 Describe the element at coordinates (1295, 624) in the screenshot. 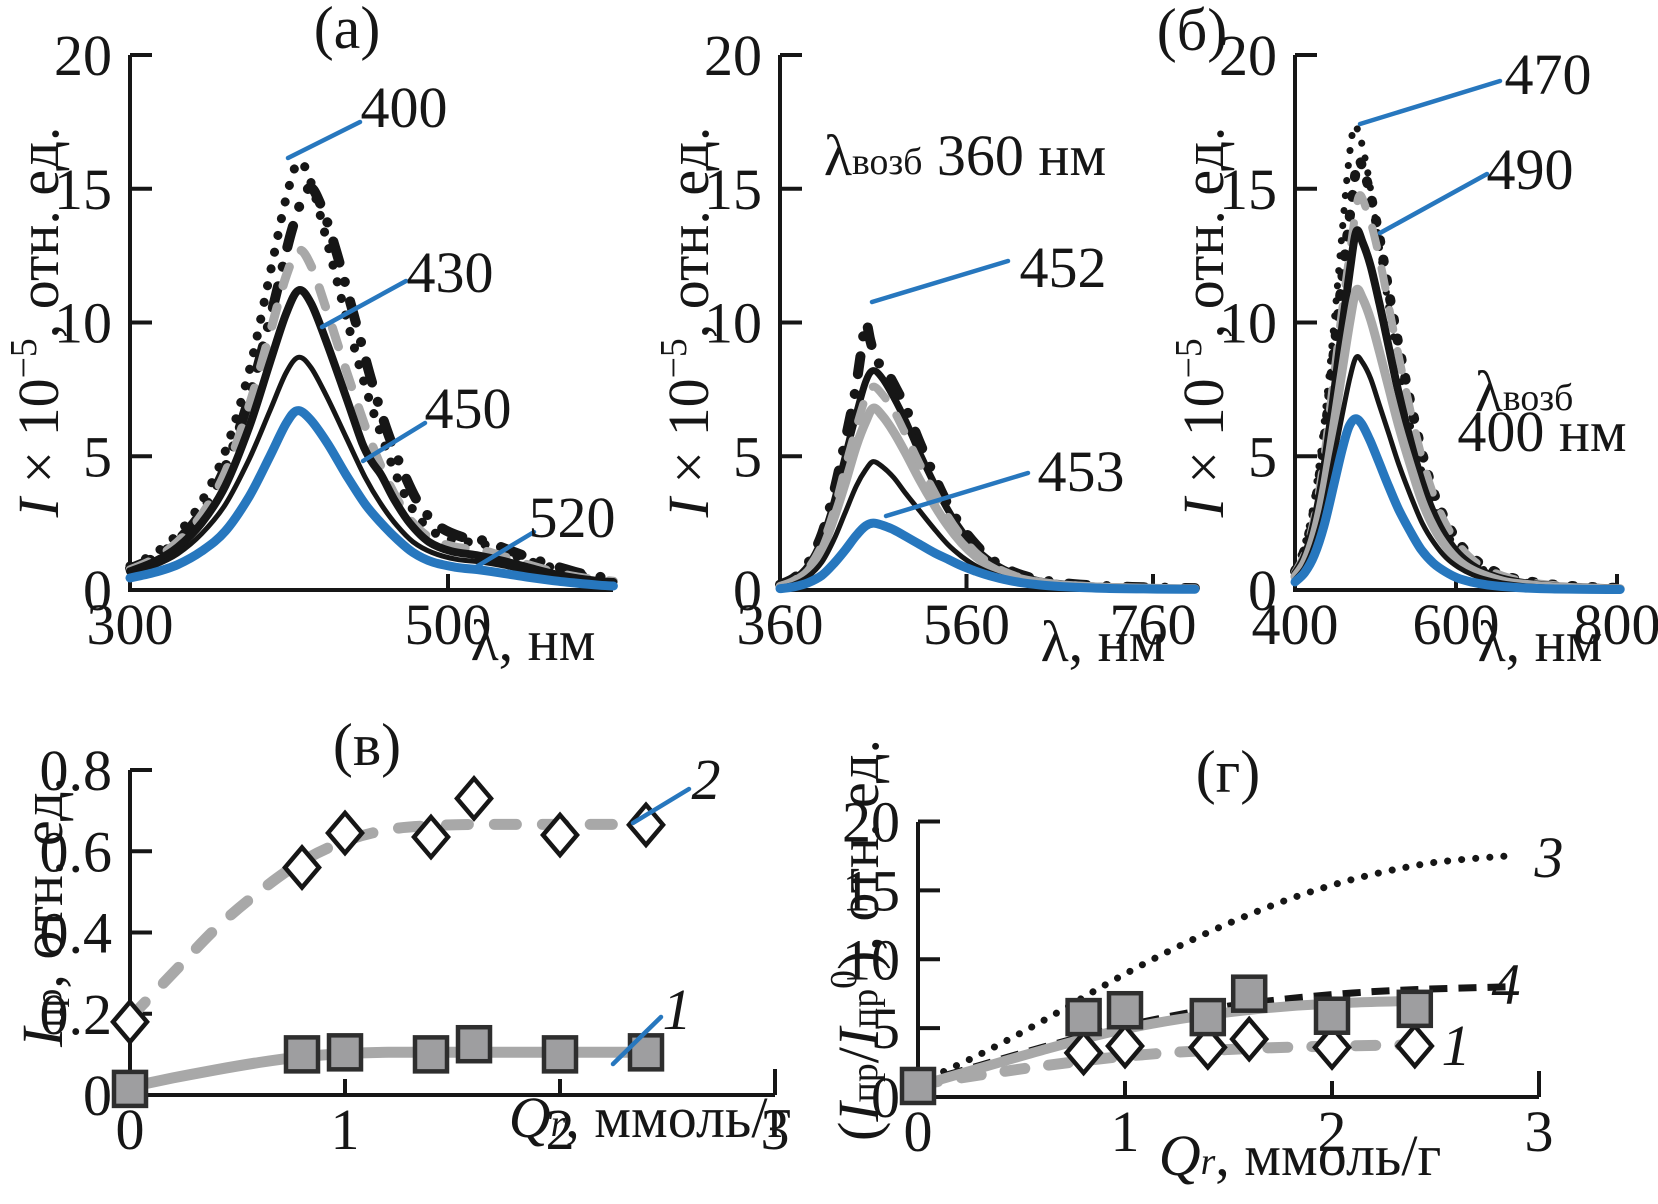

I see `x-tick-label: 400` at that location.